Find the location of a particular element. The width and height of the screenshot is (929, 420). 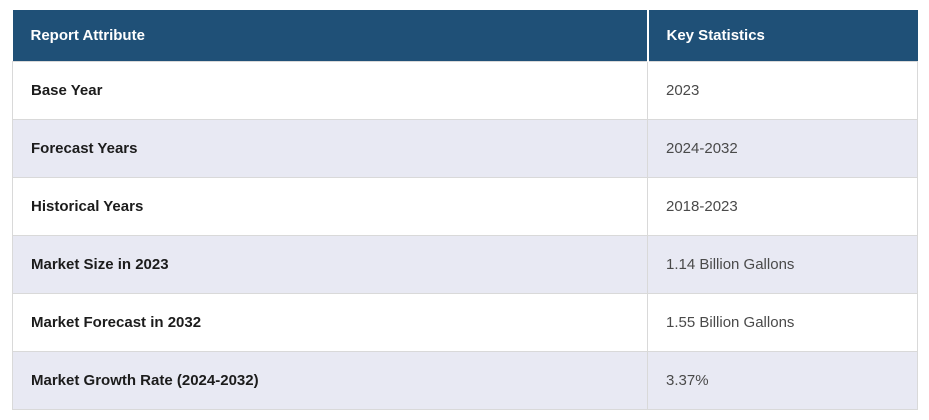

column-header-report-attribute: Report Attribute is located at coordinates (330, 36).